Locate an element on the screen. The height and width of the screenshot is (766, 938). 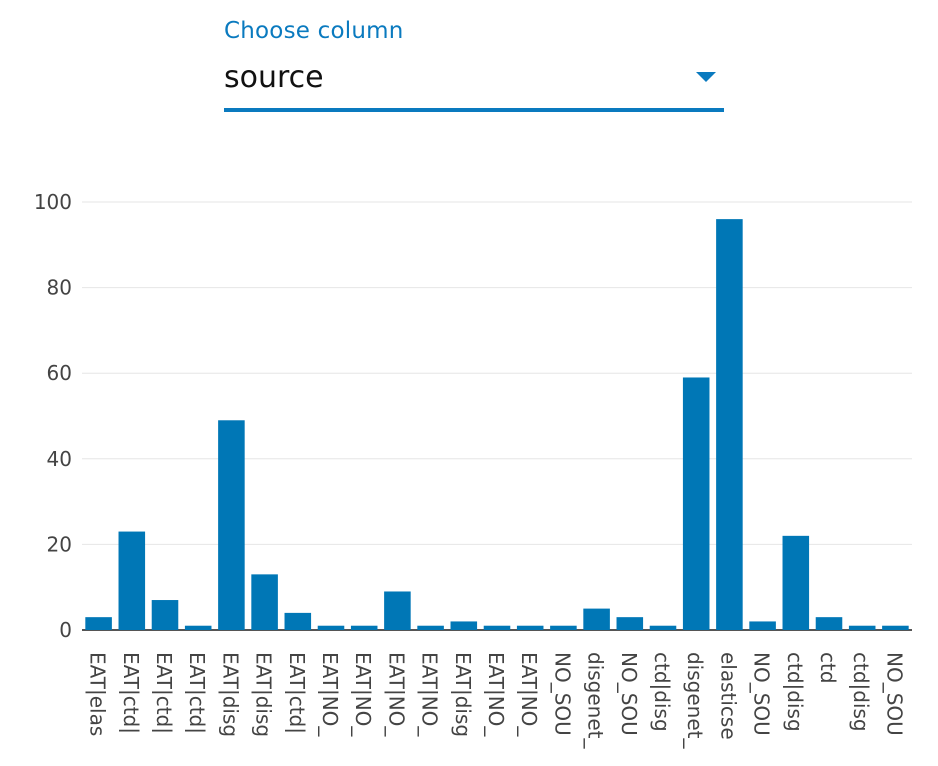
column-select-dropdown: source is located at coordinates (474, 85).